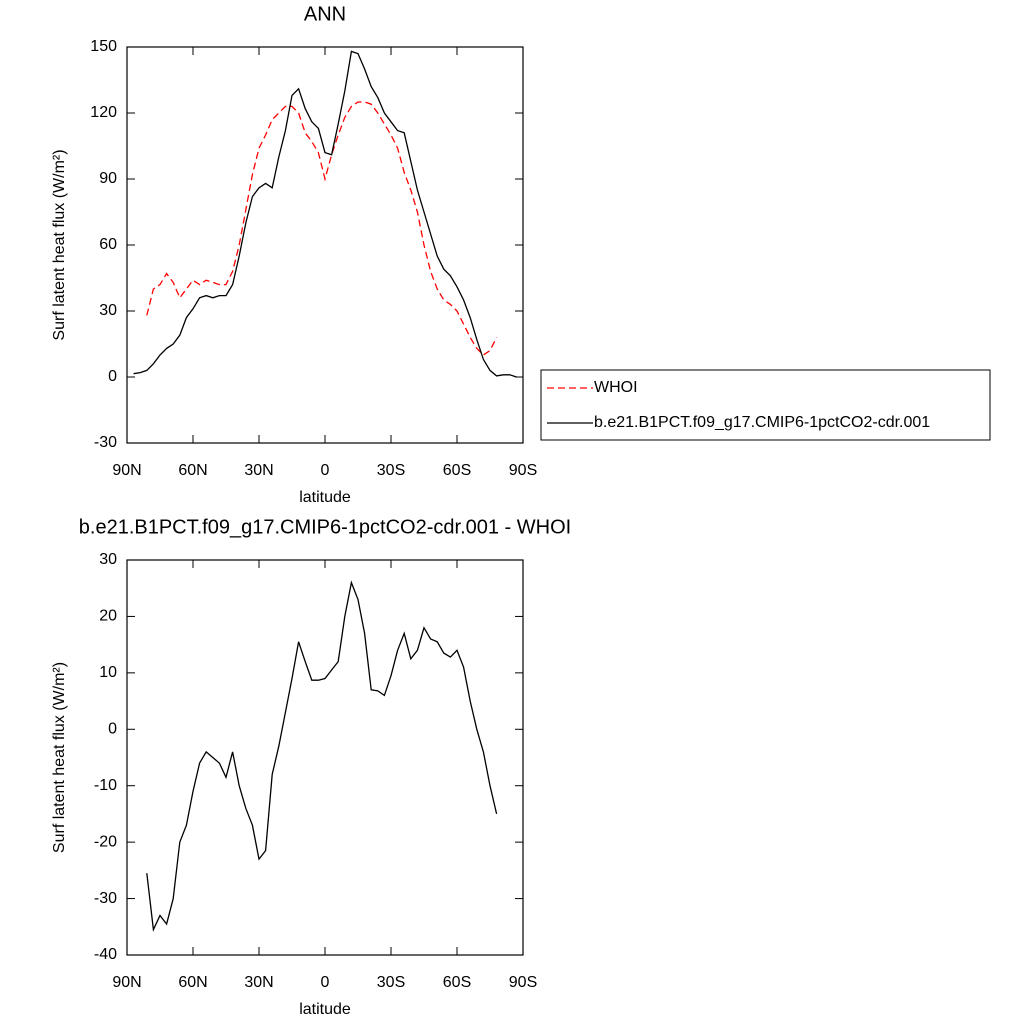  I want to click on y-tick-label: 10, so click(108, 672).